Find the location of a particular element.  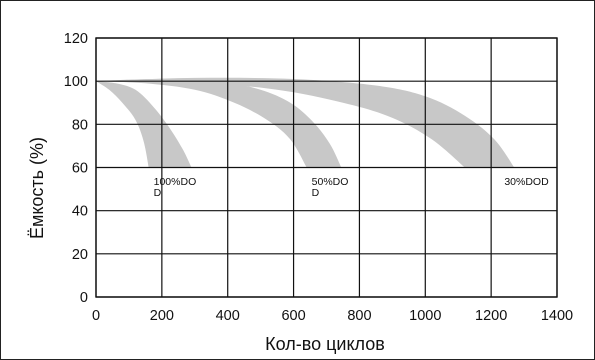

x-tick-label: 400 is located at coordinates (228, 316).